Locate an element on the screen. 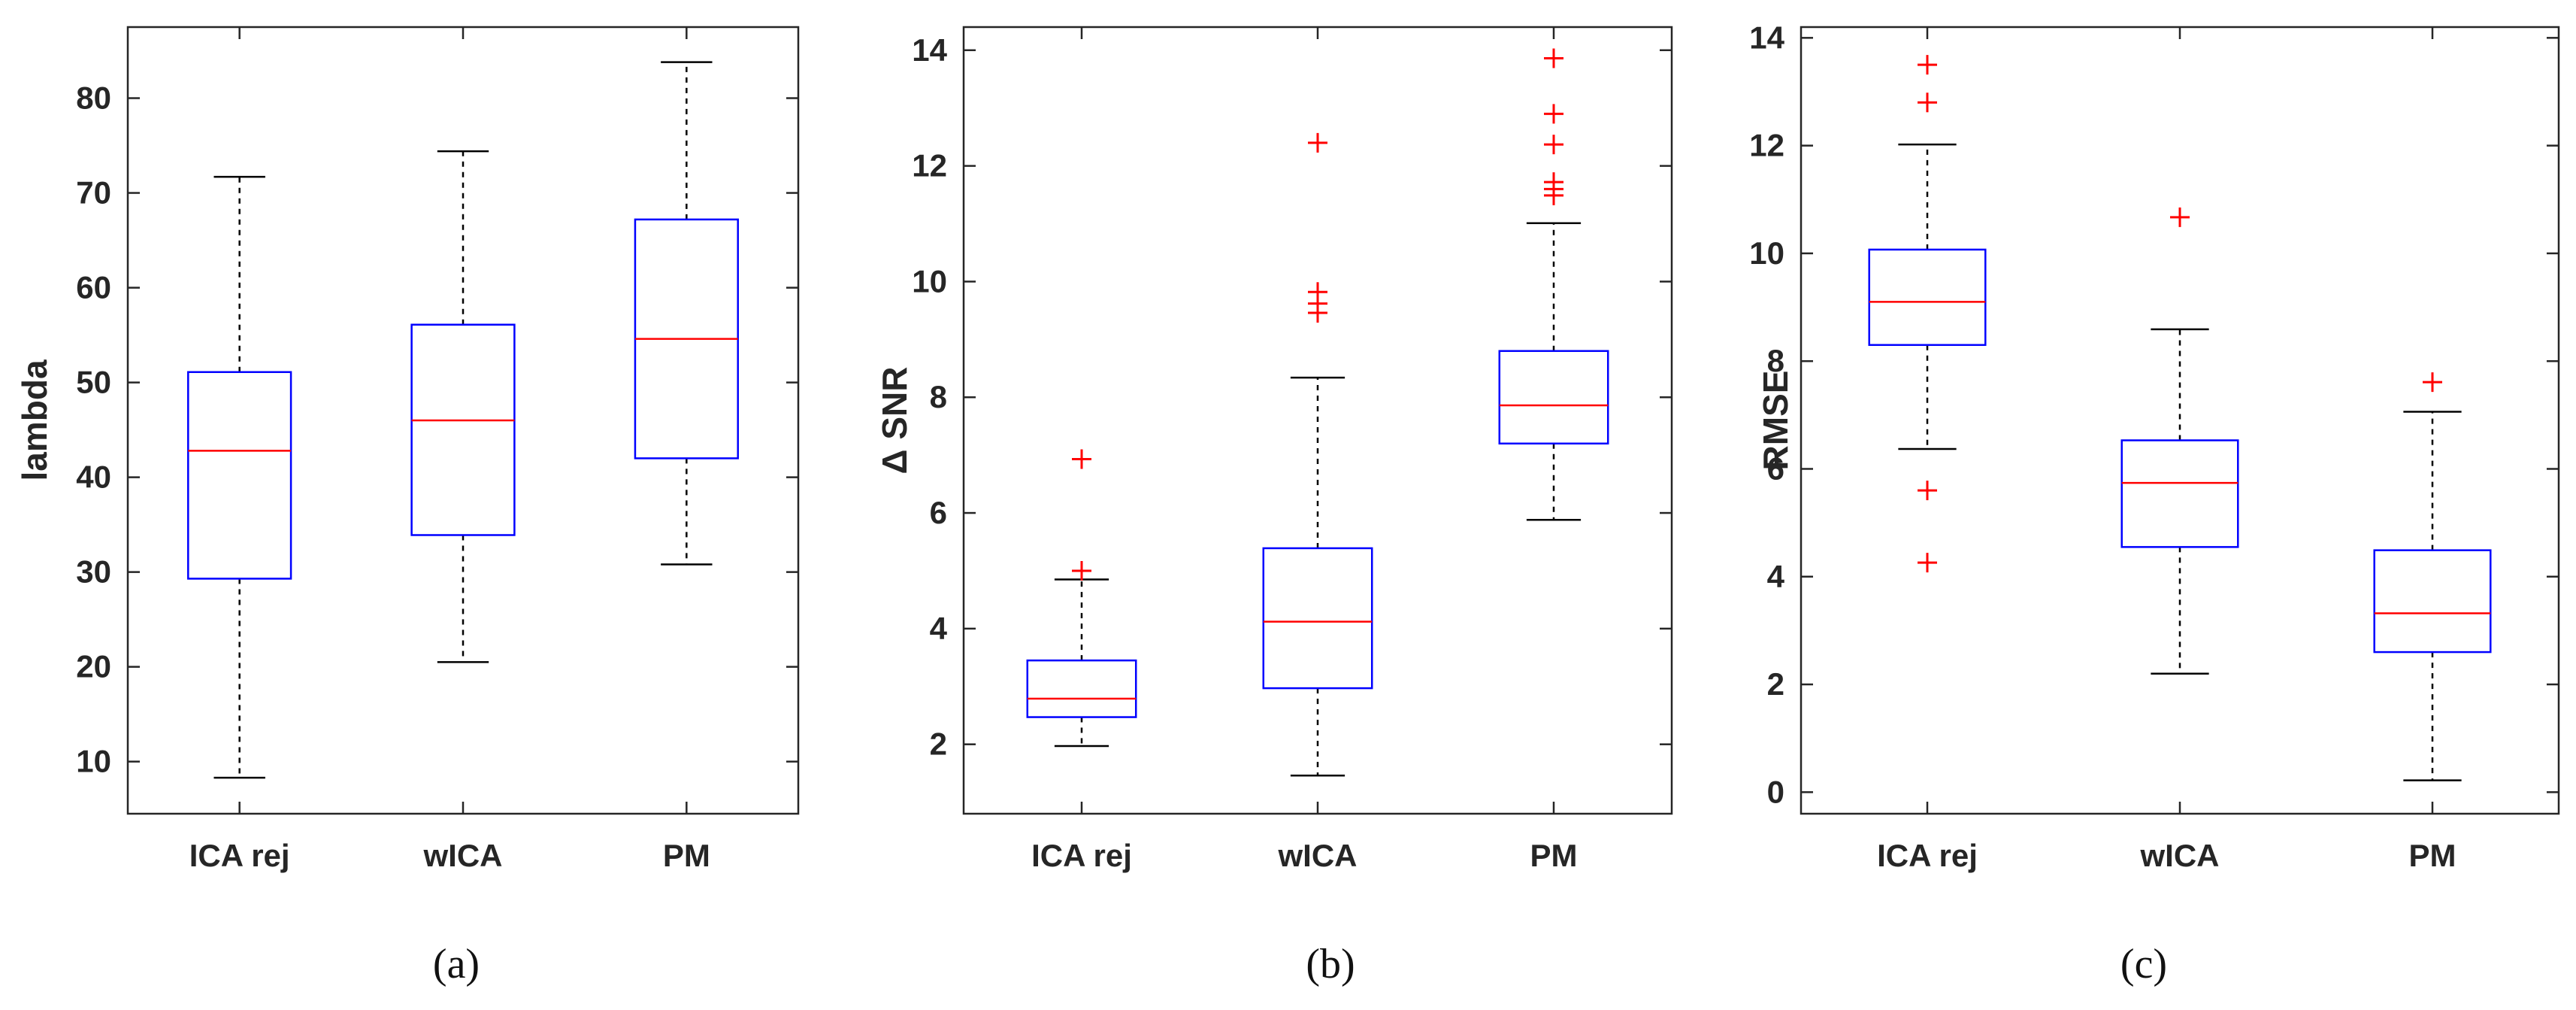 This screenshot has width=2576, height=1010. y-tick-label: 70 is located at coordinates (93, 193).